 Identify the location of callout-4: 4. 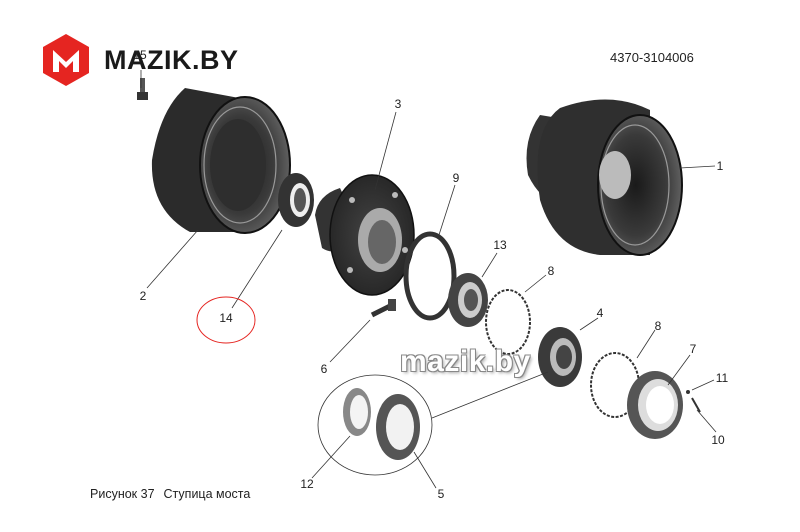
(600, 313).